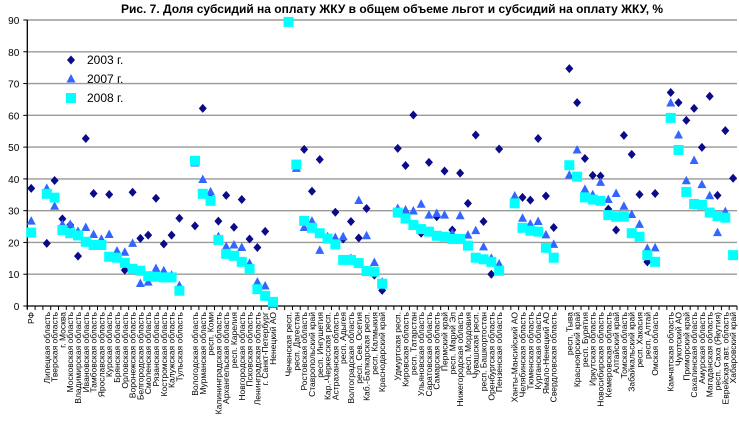 The width and height of the screenshot is (739, 444). What do you see at coordinates (71, 98) in the screenshot?
I see `legend-marker-square` at bounding box center [71, 98].